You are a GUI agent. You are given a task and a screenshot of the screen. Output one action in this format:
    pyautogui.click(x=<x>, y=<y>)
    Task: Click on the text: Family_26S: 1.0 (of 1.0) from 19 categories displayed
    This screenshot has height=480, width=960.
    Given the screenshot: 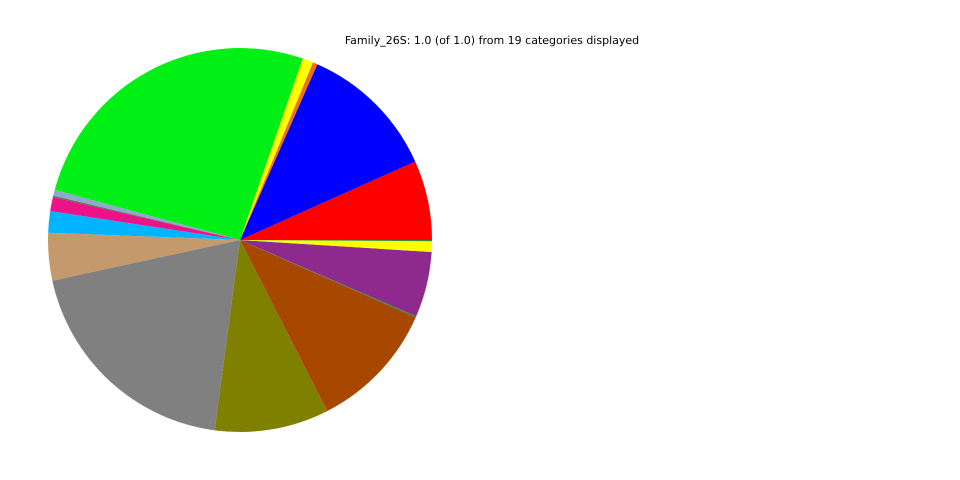 What is the action you would take?
    pyautogui.click(x=492, y=40)
    